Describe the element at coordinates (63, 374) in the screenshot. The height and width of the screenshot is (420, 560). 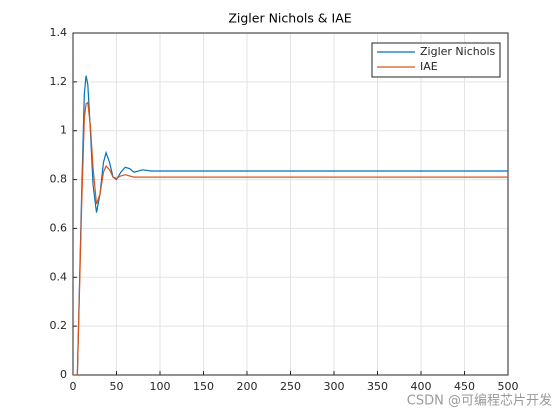
I see `y-tick-label: 0` at that location.